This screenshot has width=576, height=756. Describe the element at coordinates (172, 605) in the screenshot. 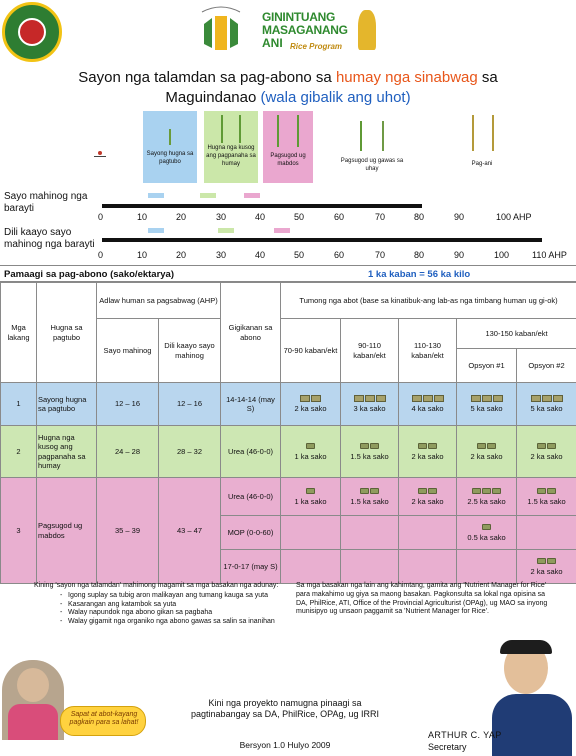

I see `list-item: Kasarangan ang katambok sa yuta` at that location.